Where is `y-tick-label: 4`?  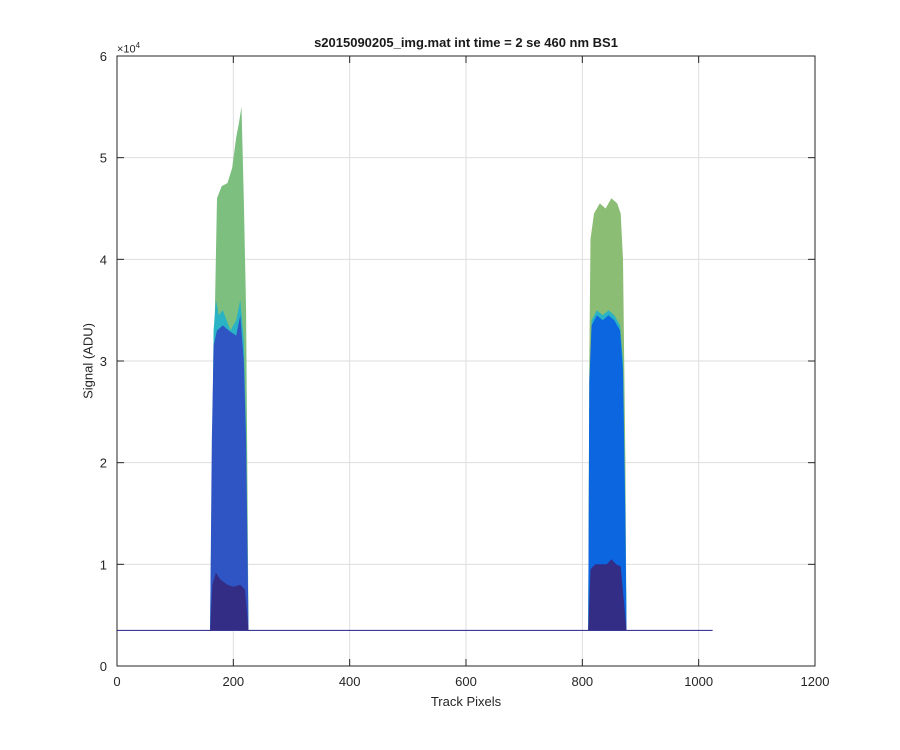
y-tick-label: 4 is located at coordinates (103, 259).